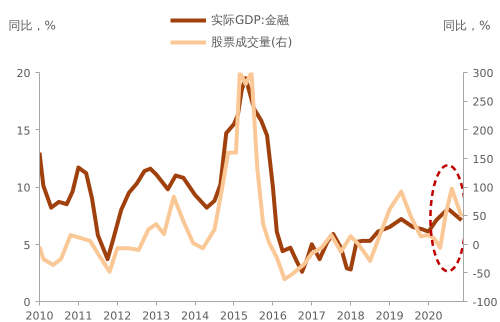 The width and height of the screenshot is (500, 322). I want to click on x-tick-label: 2013, so click(156, 316).